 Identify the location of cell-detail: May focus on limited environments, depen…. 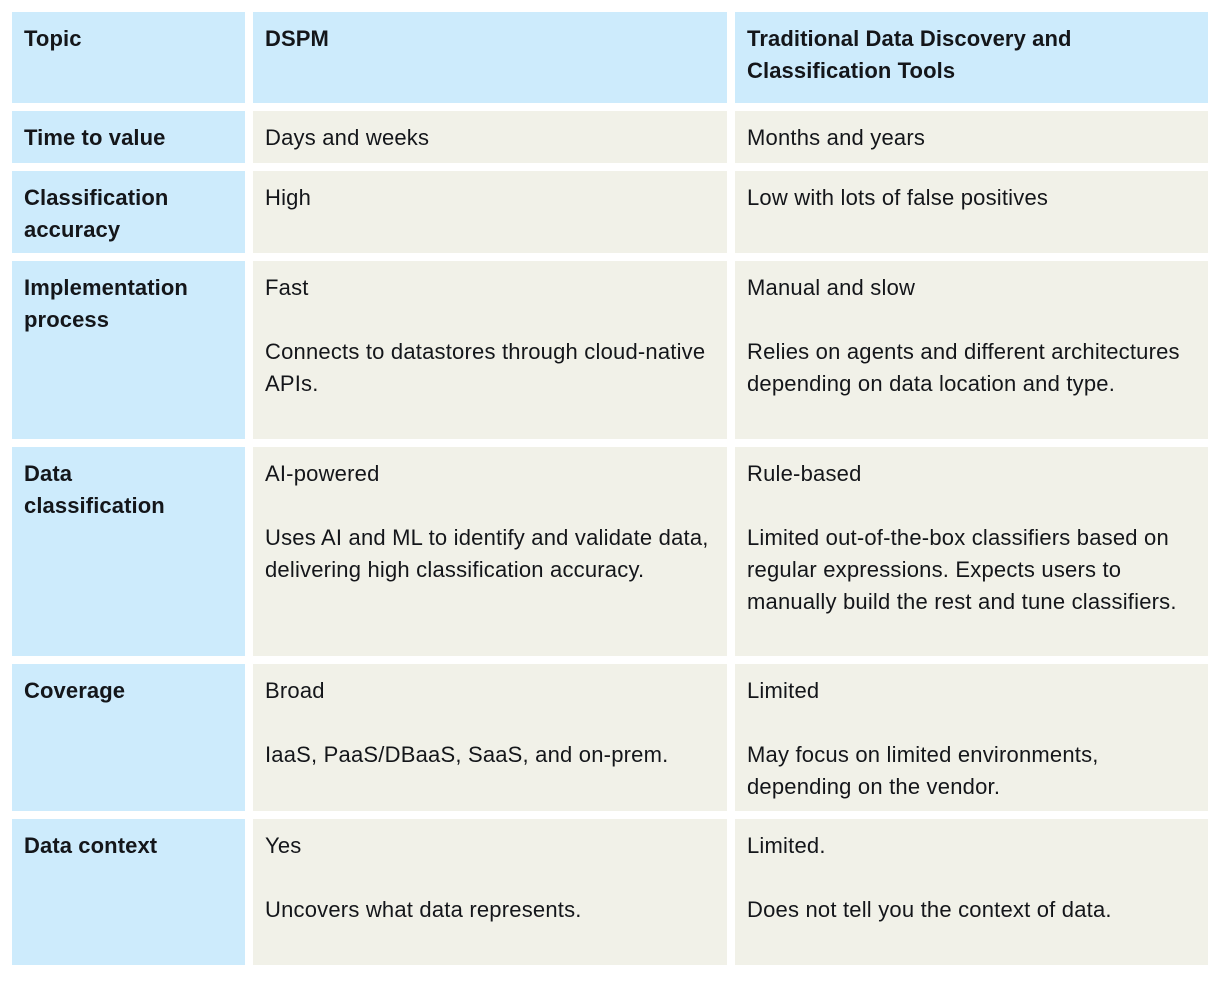
(923, 770).